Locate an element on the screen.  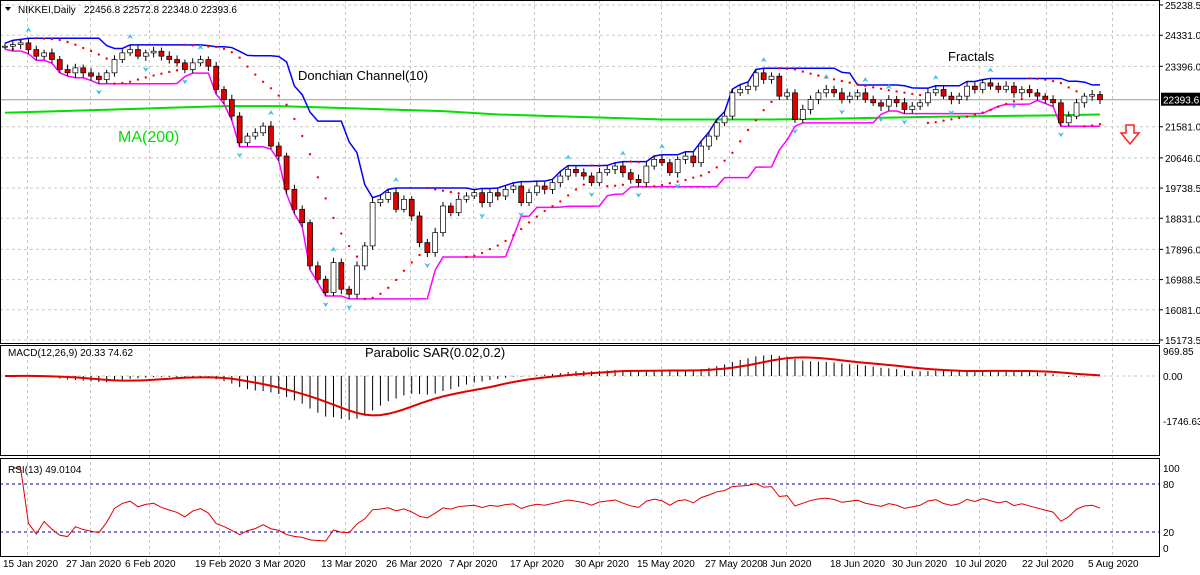
x-tick-label: 30 Apr 2020 is located at coordinates (602, 564).